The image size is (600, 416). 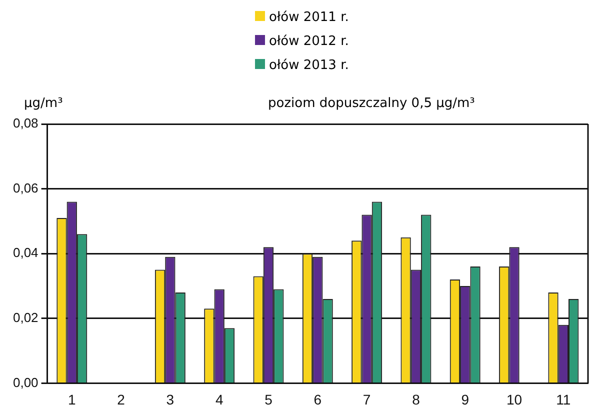 I want to click on y-tick-label: 0,06, so click(x=25, y=188).